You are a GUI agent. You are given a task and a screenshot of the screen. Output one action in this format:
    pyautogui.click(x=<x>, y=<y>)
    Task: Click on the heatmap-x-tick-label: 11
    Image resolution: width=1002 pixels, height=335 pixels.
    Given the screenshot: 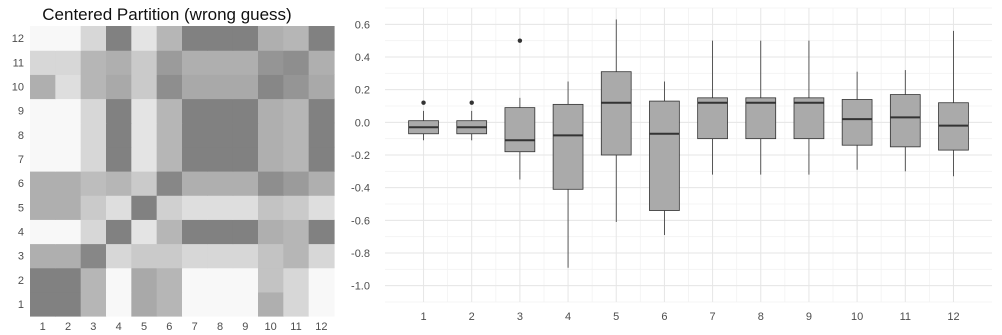 What is the action you would take?
    pyautogui.click(x=295, y=327)
    